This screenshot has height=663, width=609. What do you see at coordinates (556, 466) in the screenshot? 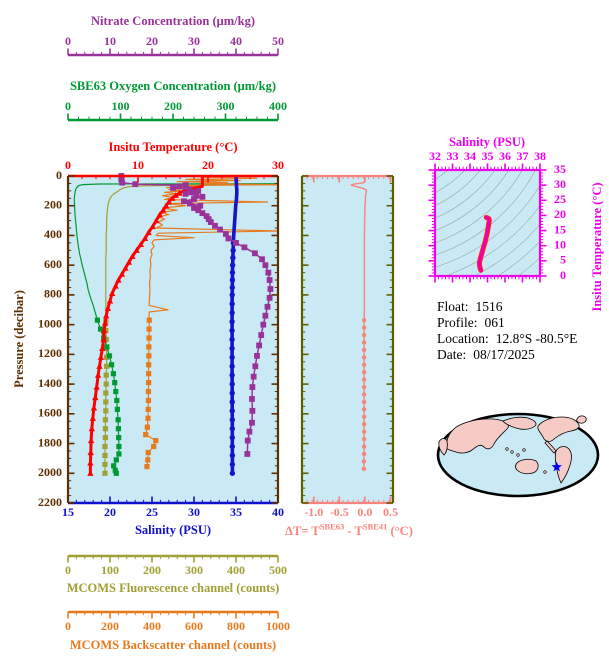
I see `float-location-star` at bounding box center [556, 466].